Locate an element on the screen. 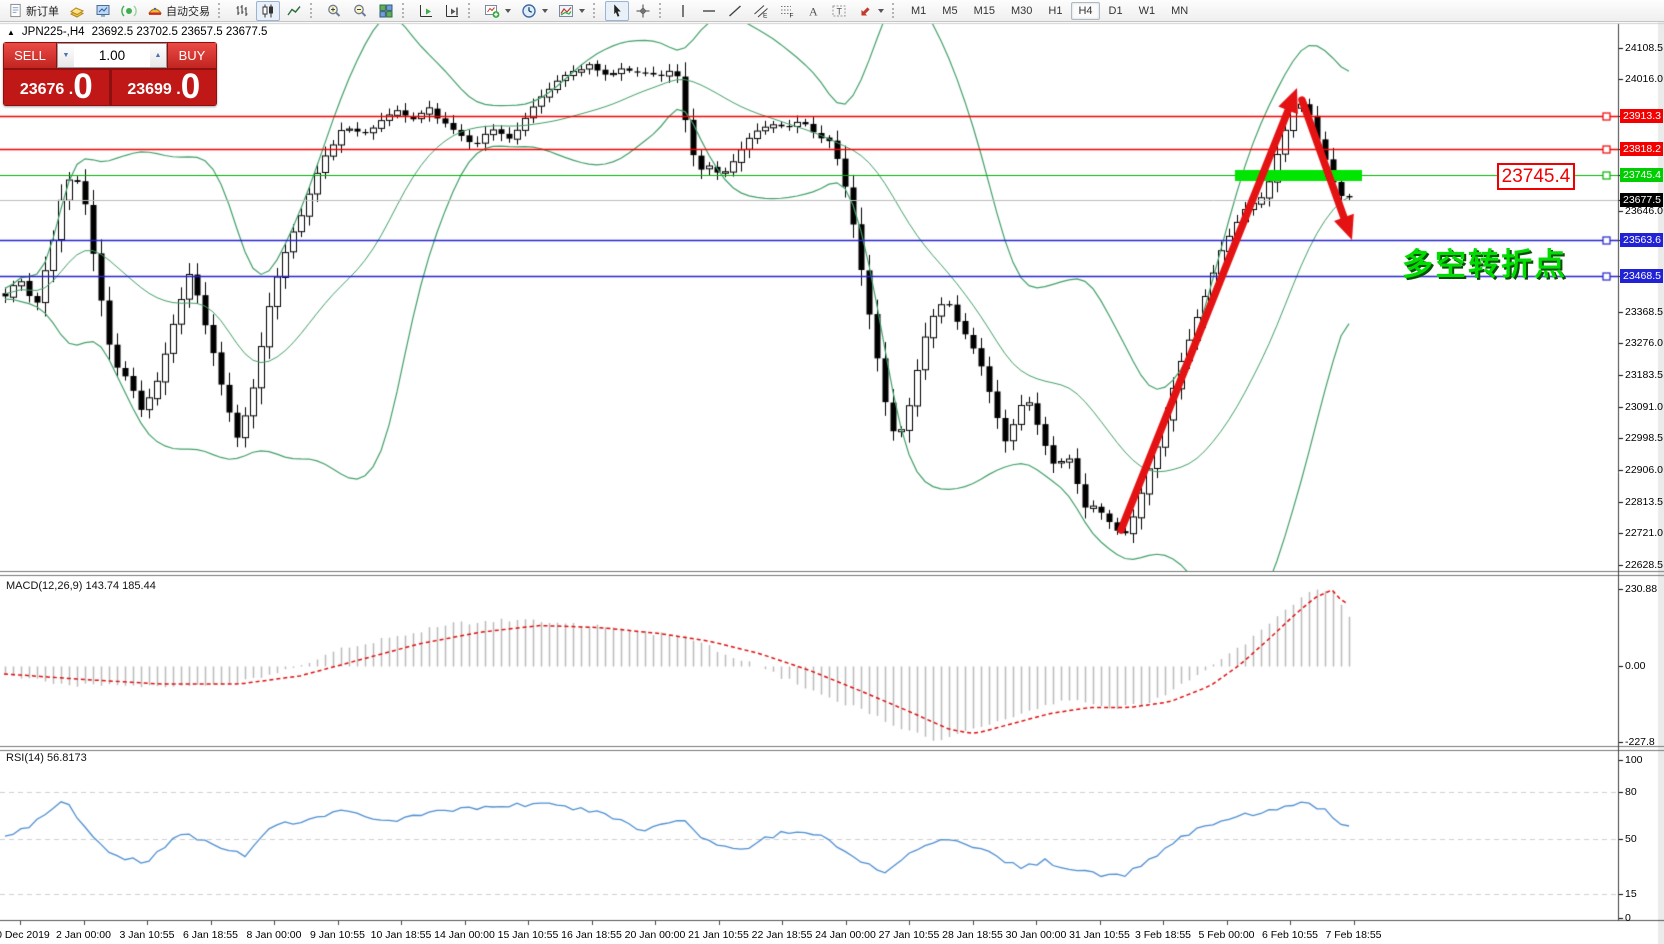 This screenshot has width=1664, height=944. periods-button is located at coordinates (534, 11).